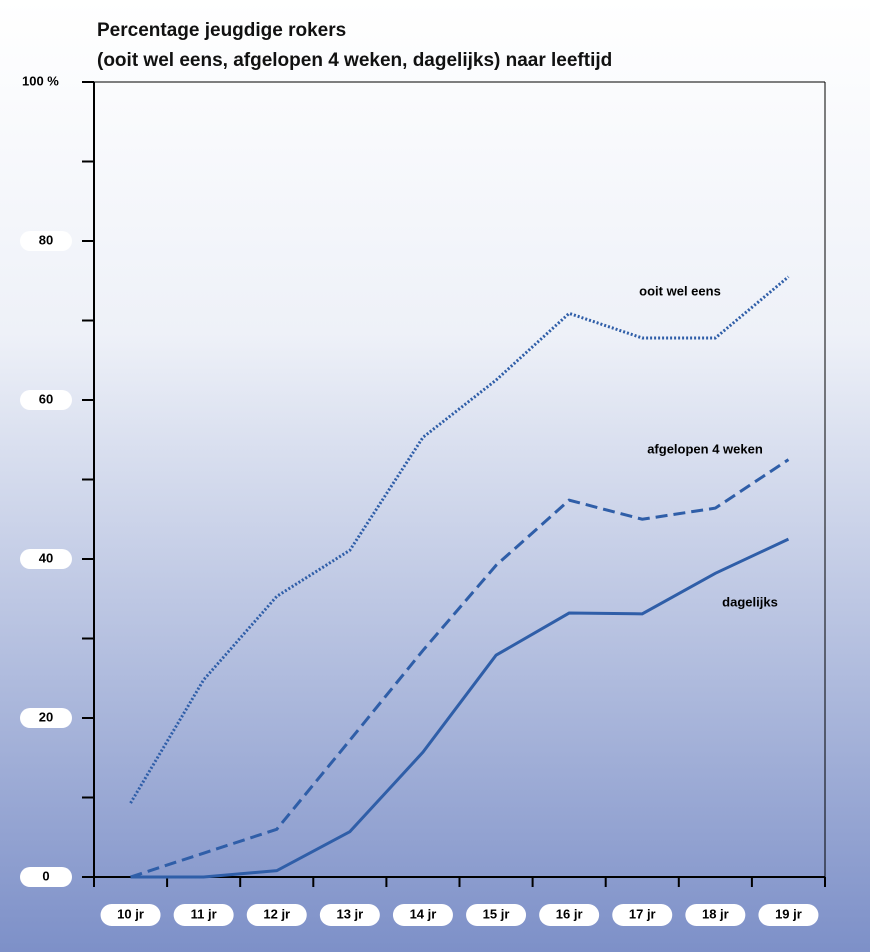 This screenshot has width=870, height=952. Describe the element at coordinates (705, 448) in the screenshot. I see `series-label: afgelopen 4 weken` at that location.